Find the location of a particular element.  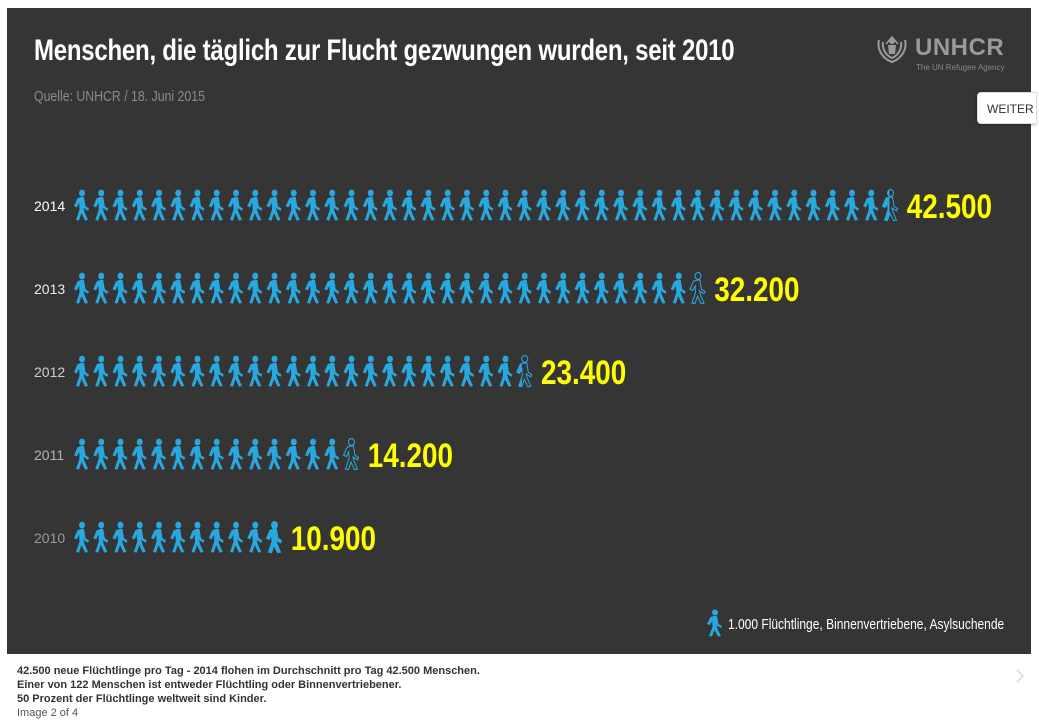

pictogram-row: 2010 10.900 is located at coordinates (205, 538).